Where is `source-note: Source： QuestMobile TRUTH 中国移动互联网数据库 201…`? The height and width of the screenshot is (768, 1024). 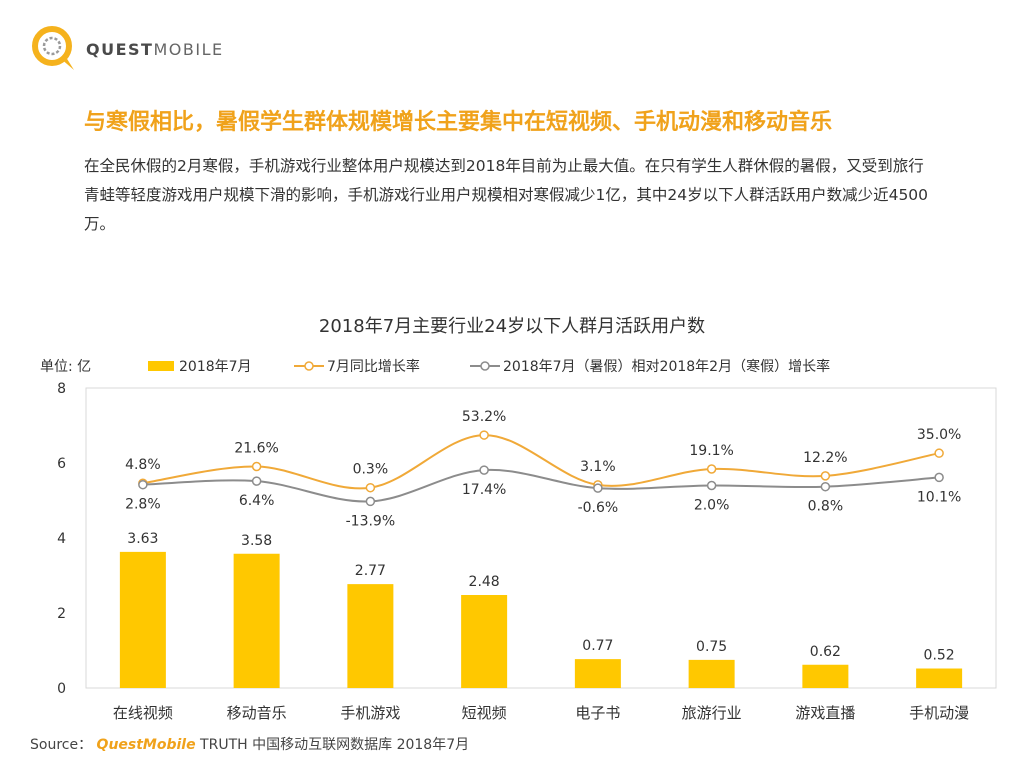 source-note: Source： QuestMobile TRUTH 中国移动互联网数据库 201… is located at coordinates (249, 744).